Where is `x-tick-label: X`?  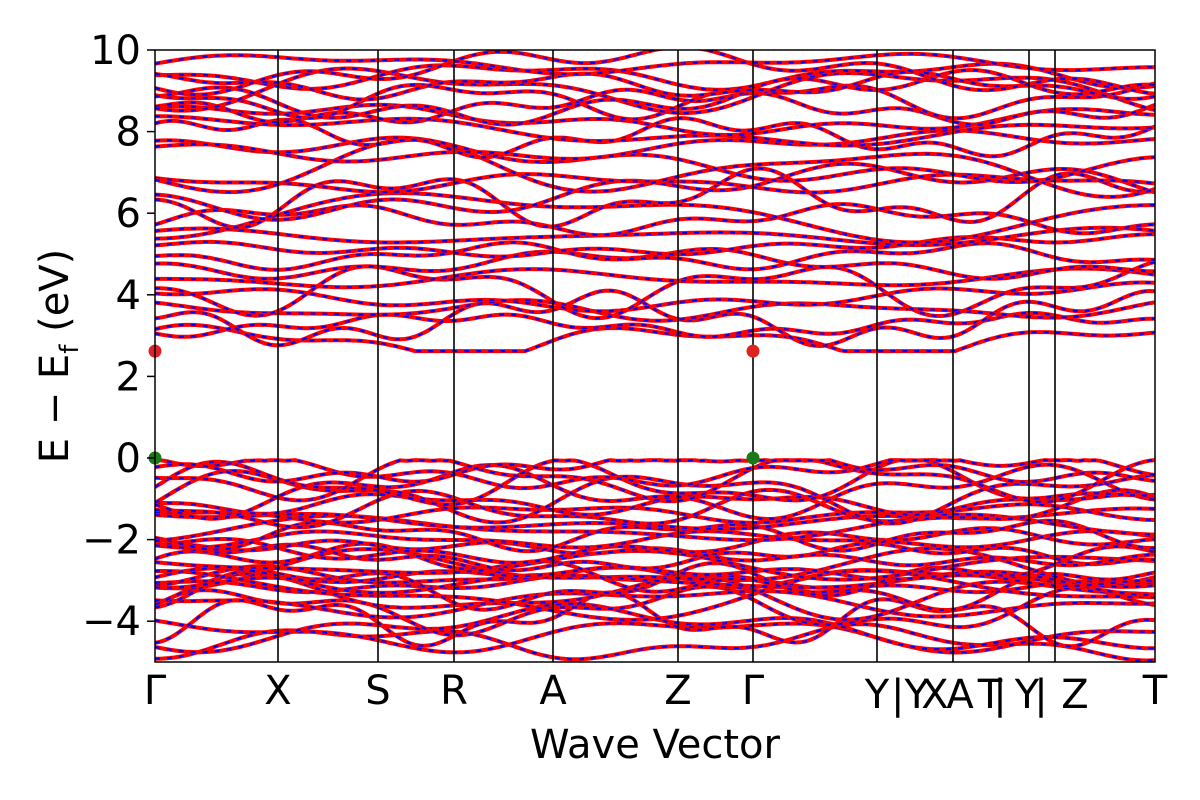
x-tick-label: X is located at coordinates (277, 691).